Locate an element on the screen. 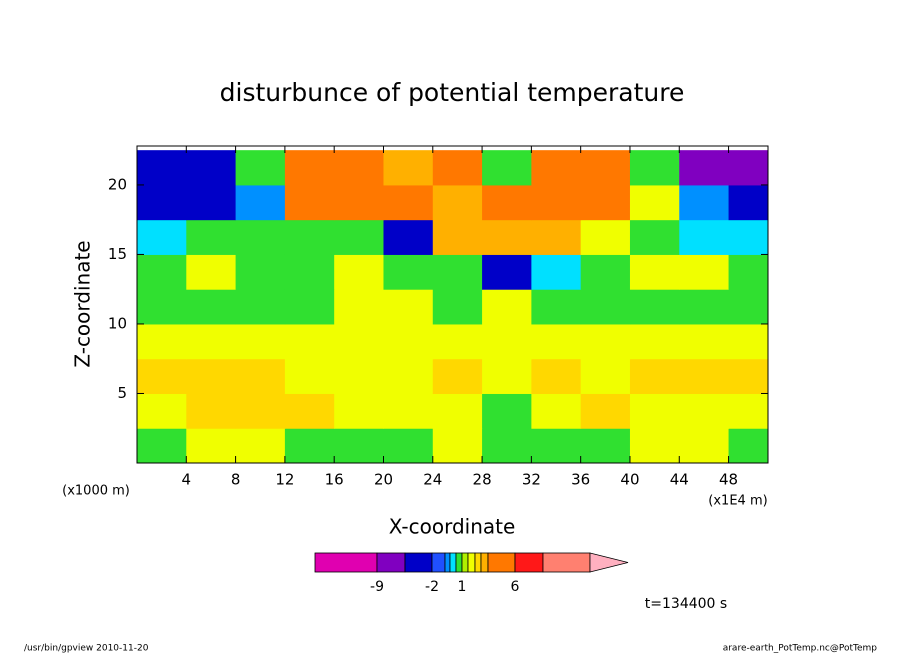  x-tick-label: 48 is located at coordinates (728, 480).